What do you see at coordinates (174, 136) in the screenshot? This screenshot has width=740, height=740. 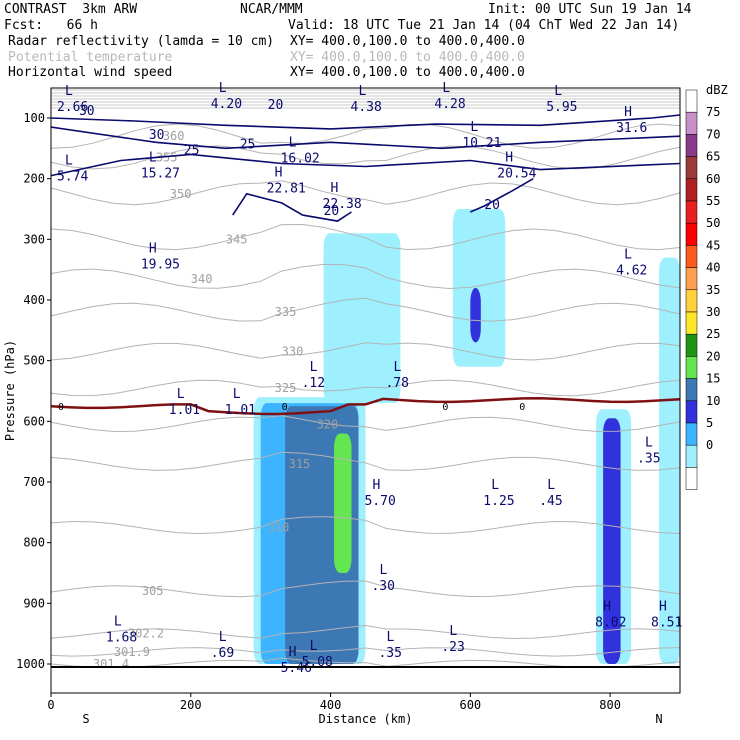 I see `isentrope-label-360: 360` at bounding box center [174, 136].